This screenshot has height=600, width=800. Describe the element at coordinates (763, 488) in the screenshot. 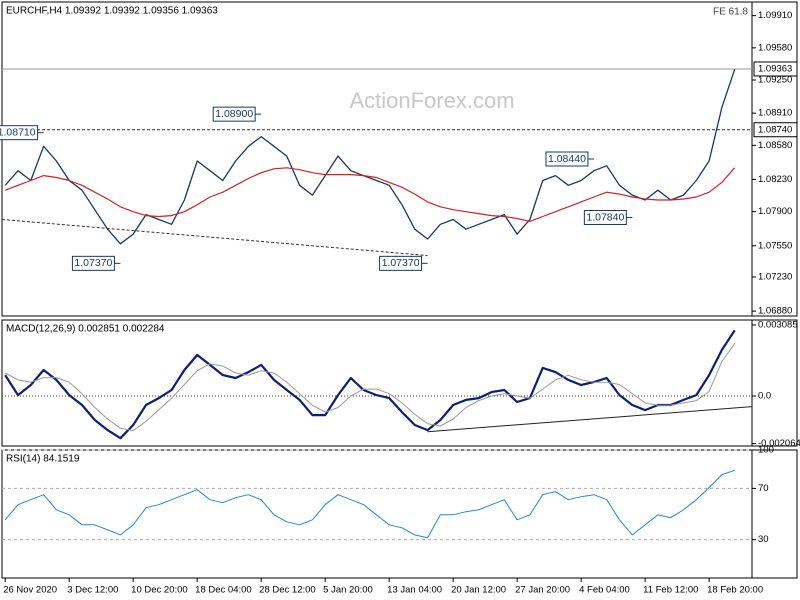

I see `y-tick-label: 70` at that location.